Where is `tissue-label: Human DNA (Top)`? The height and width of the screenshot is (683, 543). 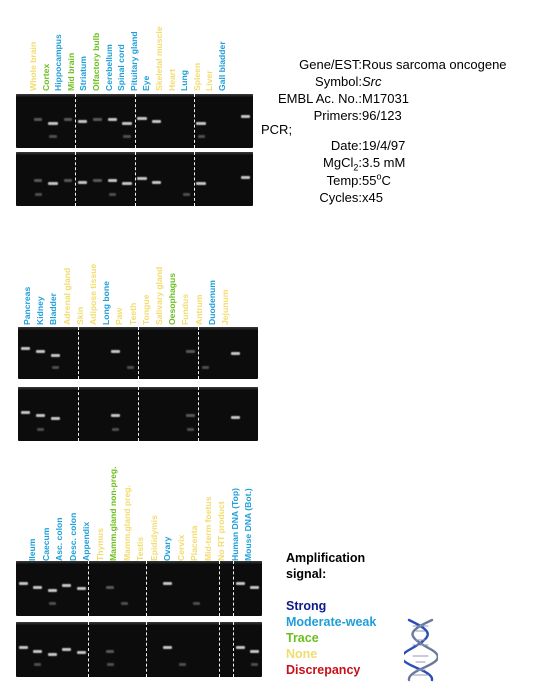
tissue-label: Human DNA (Top) is located at coordinates (234, 524).